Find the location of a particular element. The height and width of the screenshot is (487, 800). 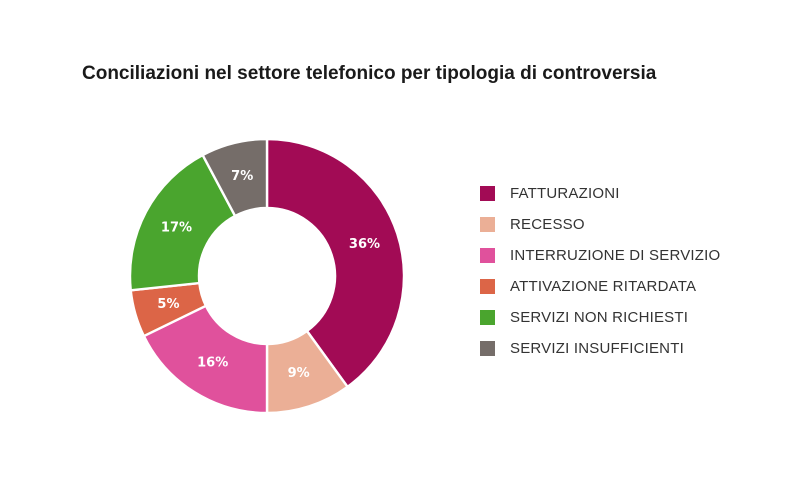

slice-value-label: 9% is located at coordinates (299, 373).